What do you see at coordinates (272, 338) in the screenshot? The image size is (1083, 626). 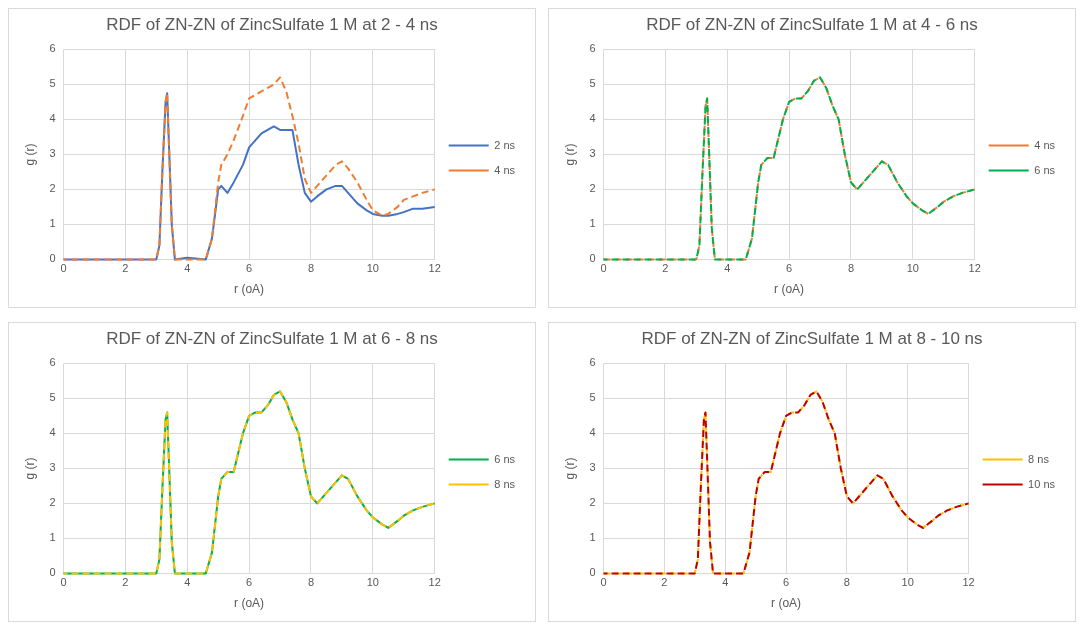 I see `chart-title: RDF of ZN-ZN of ZincSulfate 1 M at 6 - 8 ns` at bounding box center [272, 338].